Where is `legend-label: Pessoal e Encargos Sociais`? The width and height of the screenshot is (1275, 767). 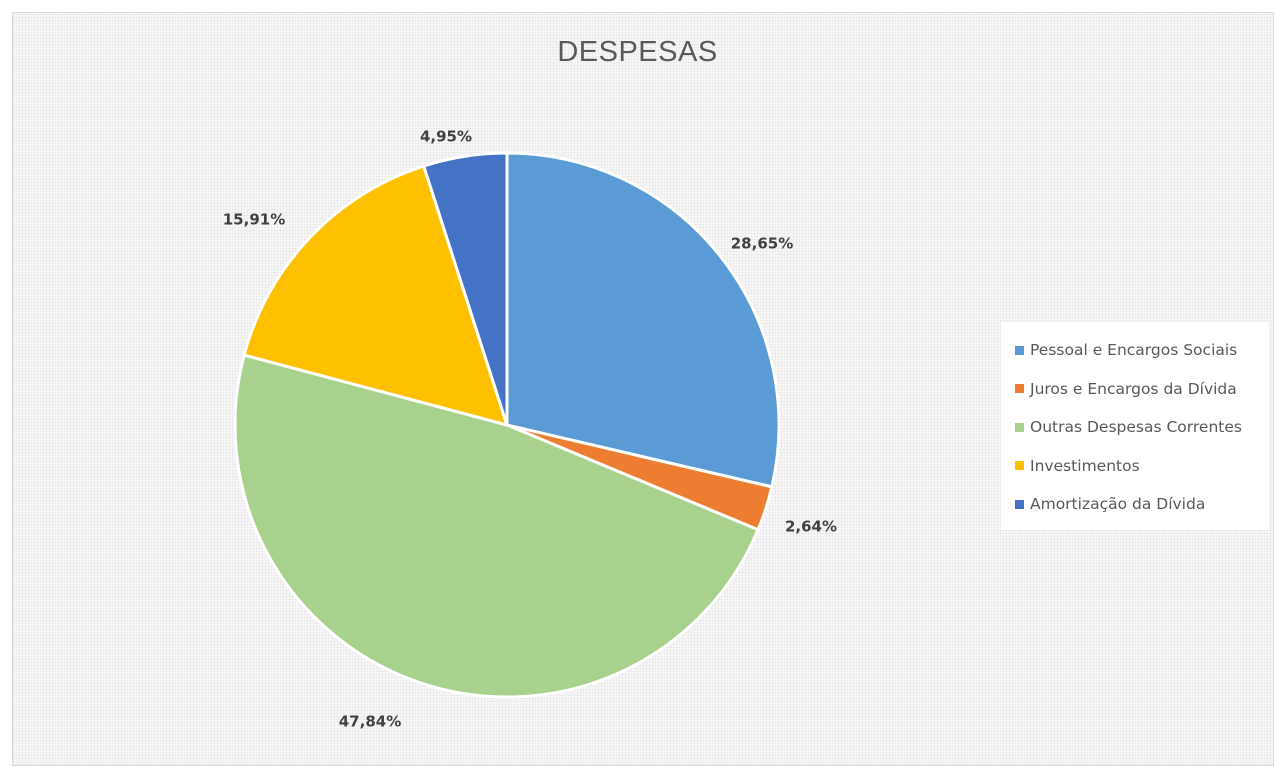 legend-label: Pessoal e Encargos Sociais is located at coordinates (1134, 350).